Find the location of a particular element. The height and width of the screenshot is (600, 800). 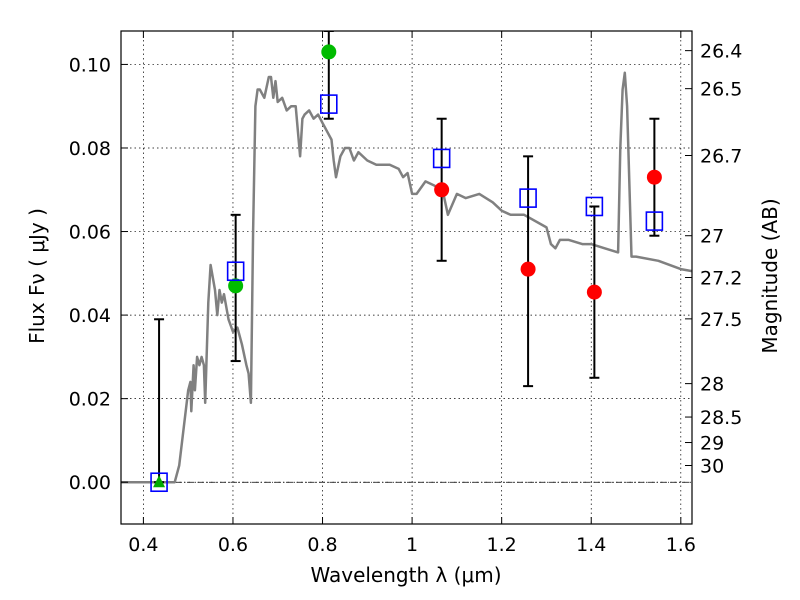

y-tick-label: 0.10 is located at coordinates (90, 65).